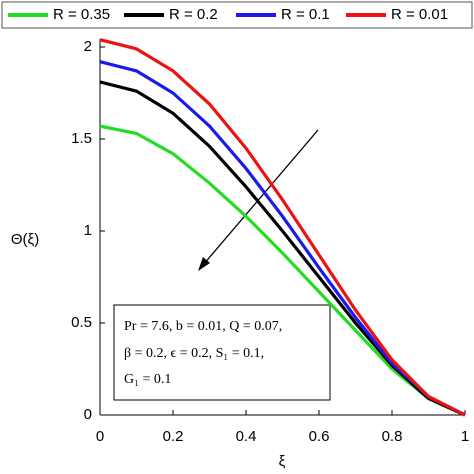 The height and width of the screenshot is (474, 474). I want to click on legend-label: R = 0.2, so click(193, 14).